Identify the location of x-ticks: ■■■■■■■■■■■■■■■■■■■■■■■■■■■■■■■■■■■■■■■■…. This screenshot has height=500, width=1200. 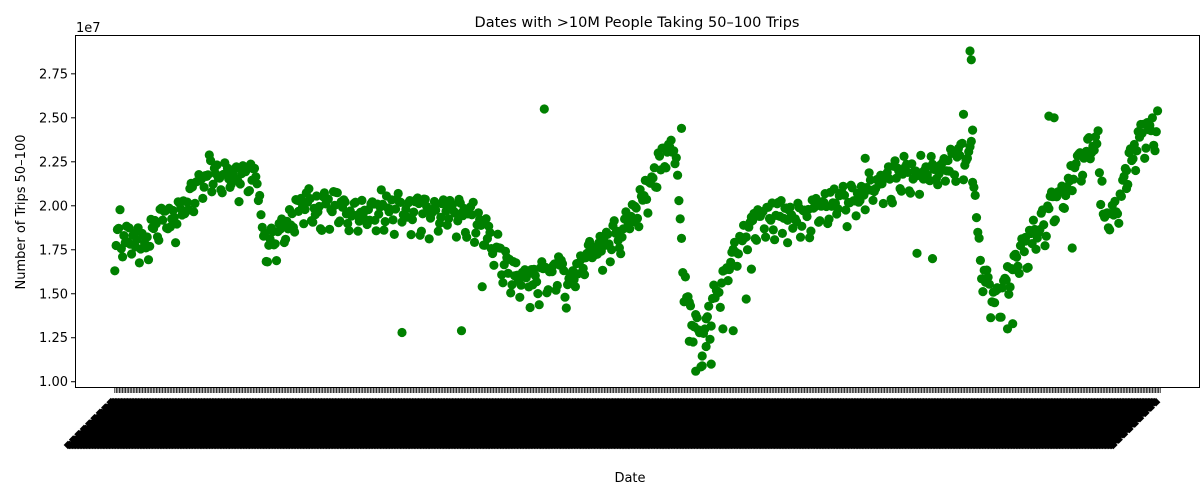
(612, 419).